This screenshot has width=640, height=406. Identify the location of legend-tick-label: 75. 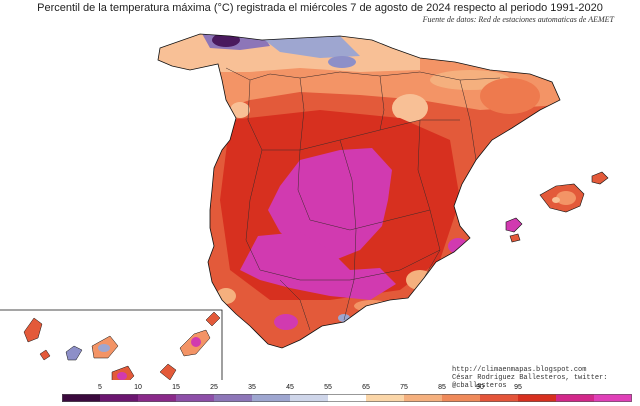
(404, 387).